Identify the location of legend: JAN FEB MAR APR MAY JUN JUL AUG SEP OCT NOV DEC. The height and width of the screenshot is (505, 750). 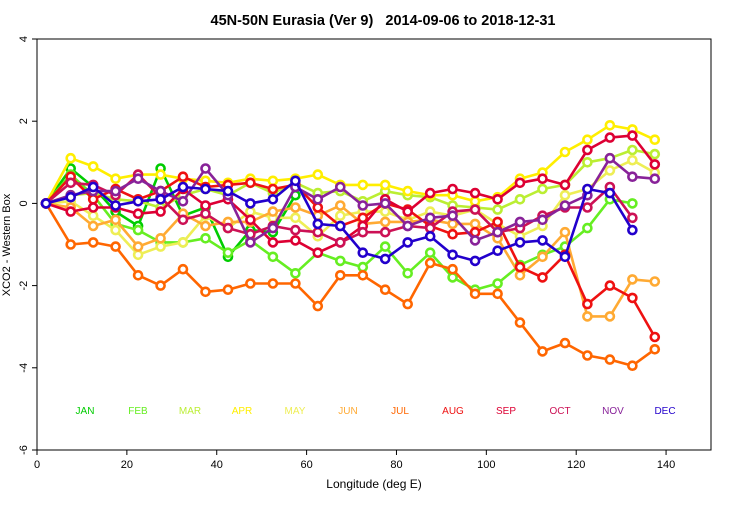
(376, 411).